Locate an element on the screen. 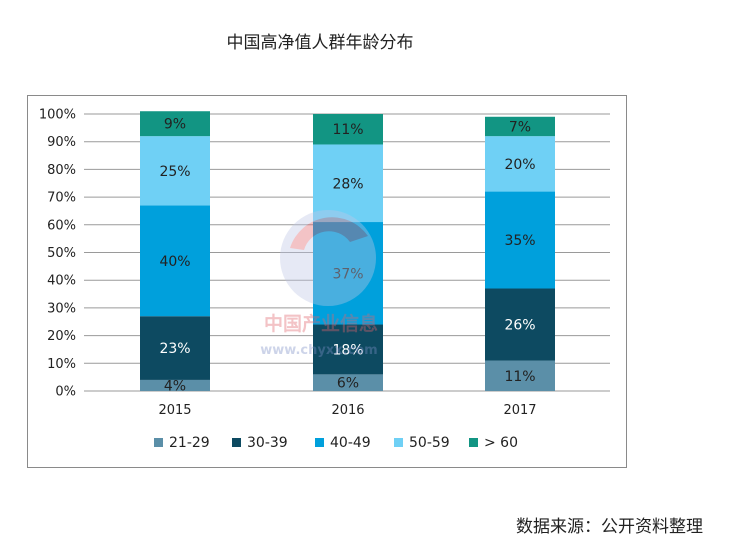 This screenshot has width=731, height=545. data-label: 26% is located at coordinates (519, 326).